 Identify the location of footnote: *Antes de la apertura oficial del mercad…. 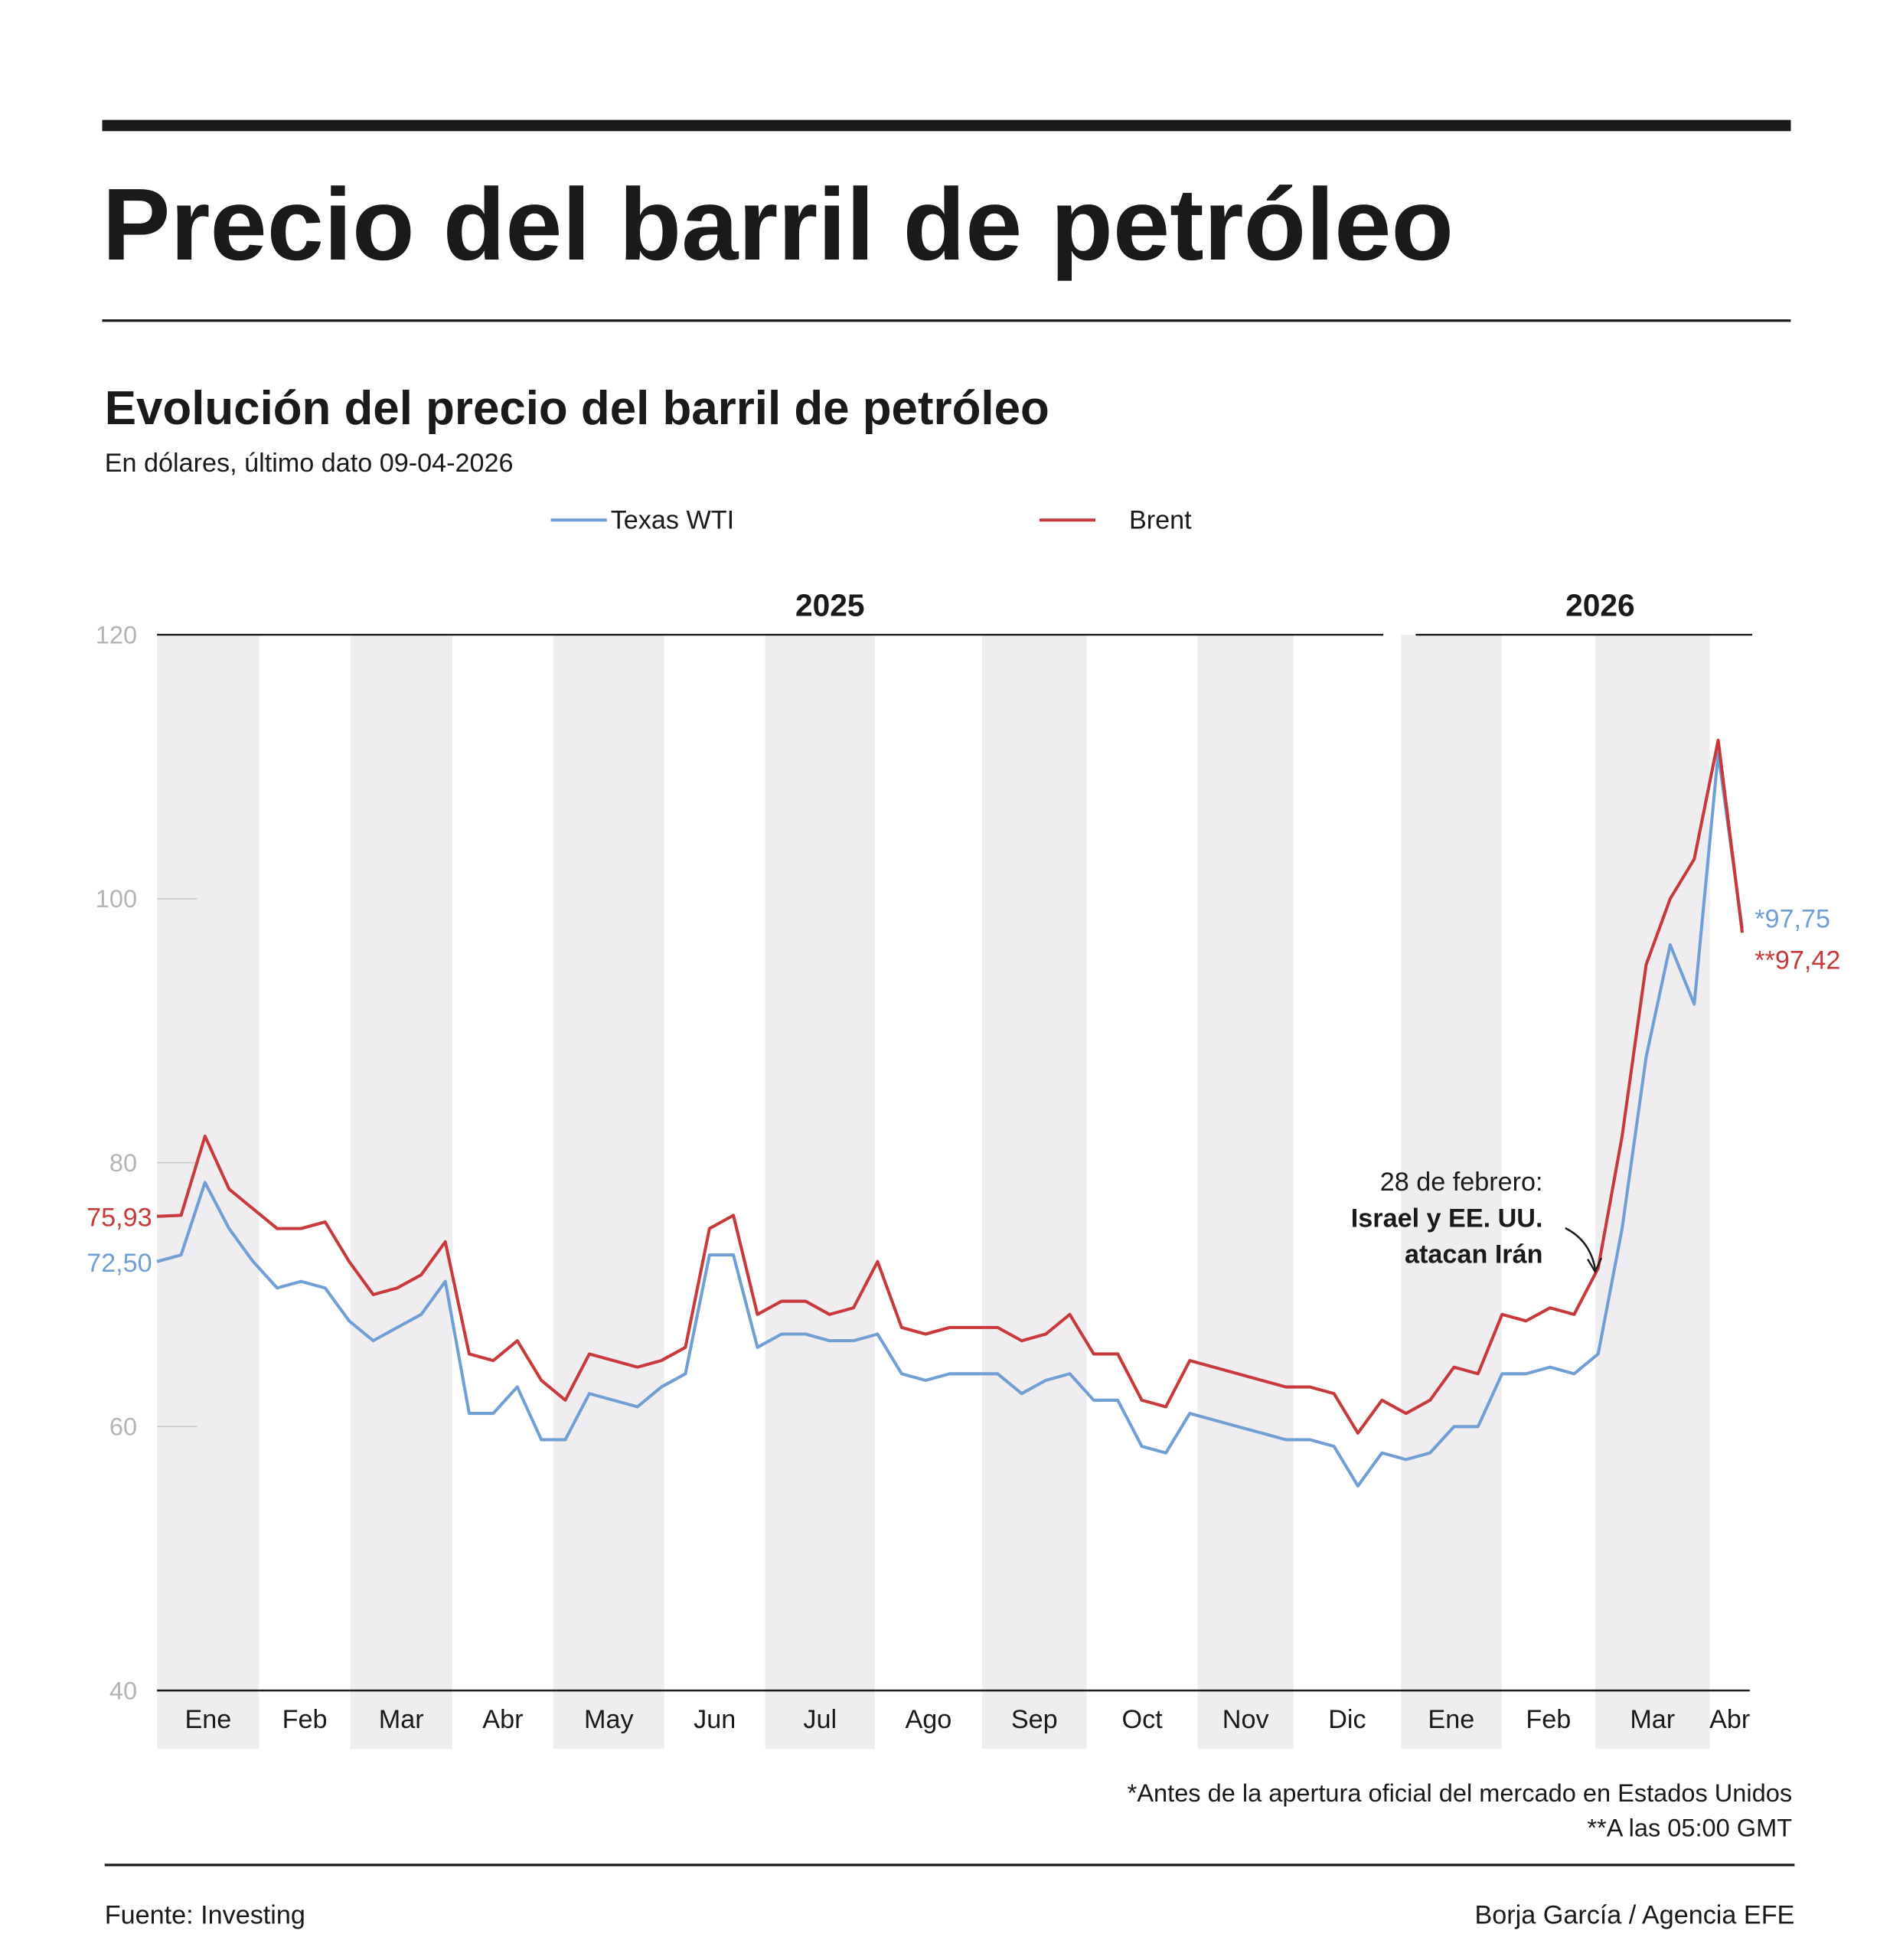
(1460, 1793).